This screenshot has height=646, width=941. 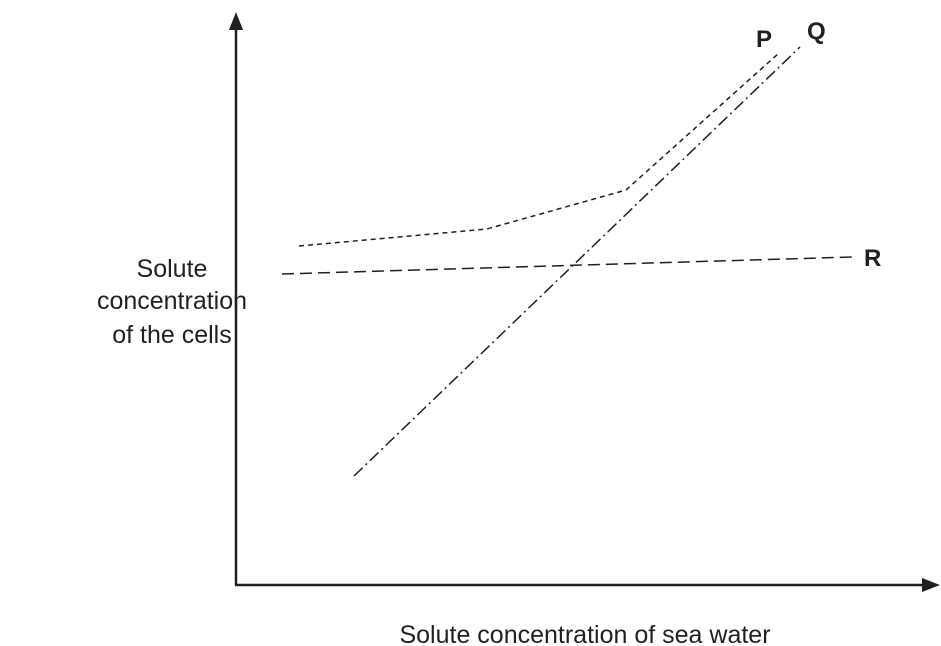 I want to click on line-label: Q, so click(x=816, y=31).